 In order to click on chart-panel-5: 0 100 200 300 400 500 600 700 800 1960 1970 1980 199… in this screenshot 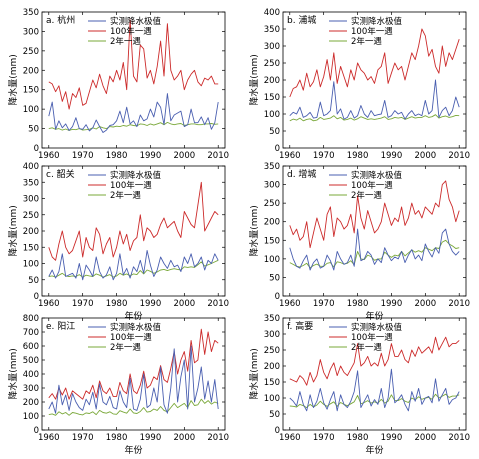, I will do `click(118, 385)`.